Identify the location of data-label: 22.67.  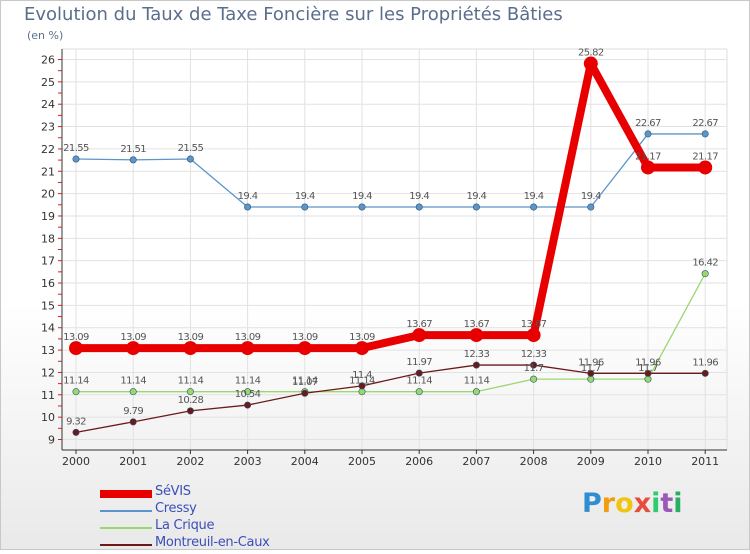
(705, 123).